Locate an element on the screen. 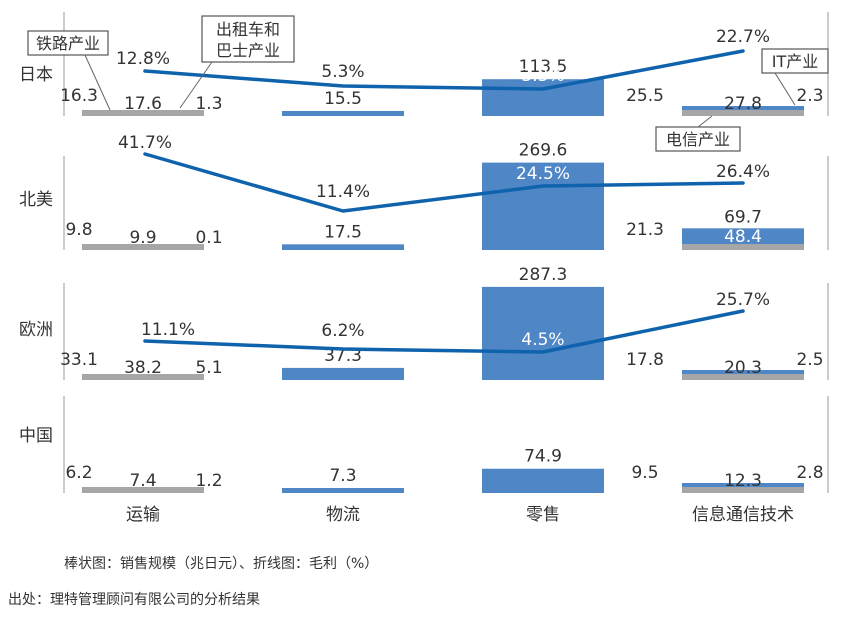 Image resolution: width=851 pixels, height=634 pixels. retail-value-label: 269.6 is located at coordinates (543, 151).